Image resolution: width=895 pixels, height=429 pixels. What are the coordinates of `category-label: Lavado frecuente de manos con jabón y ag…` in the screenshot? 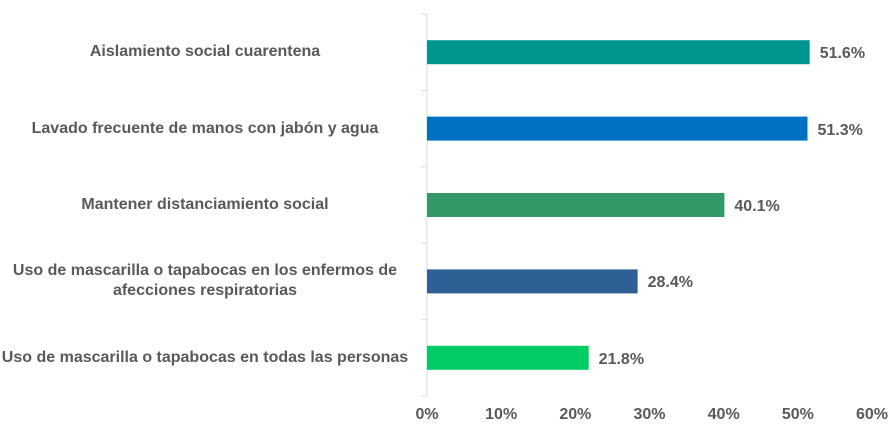 It's located at (205, 128).